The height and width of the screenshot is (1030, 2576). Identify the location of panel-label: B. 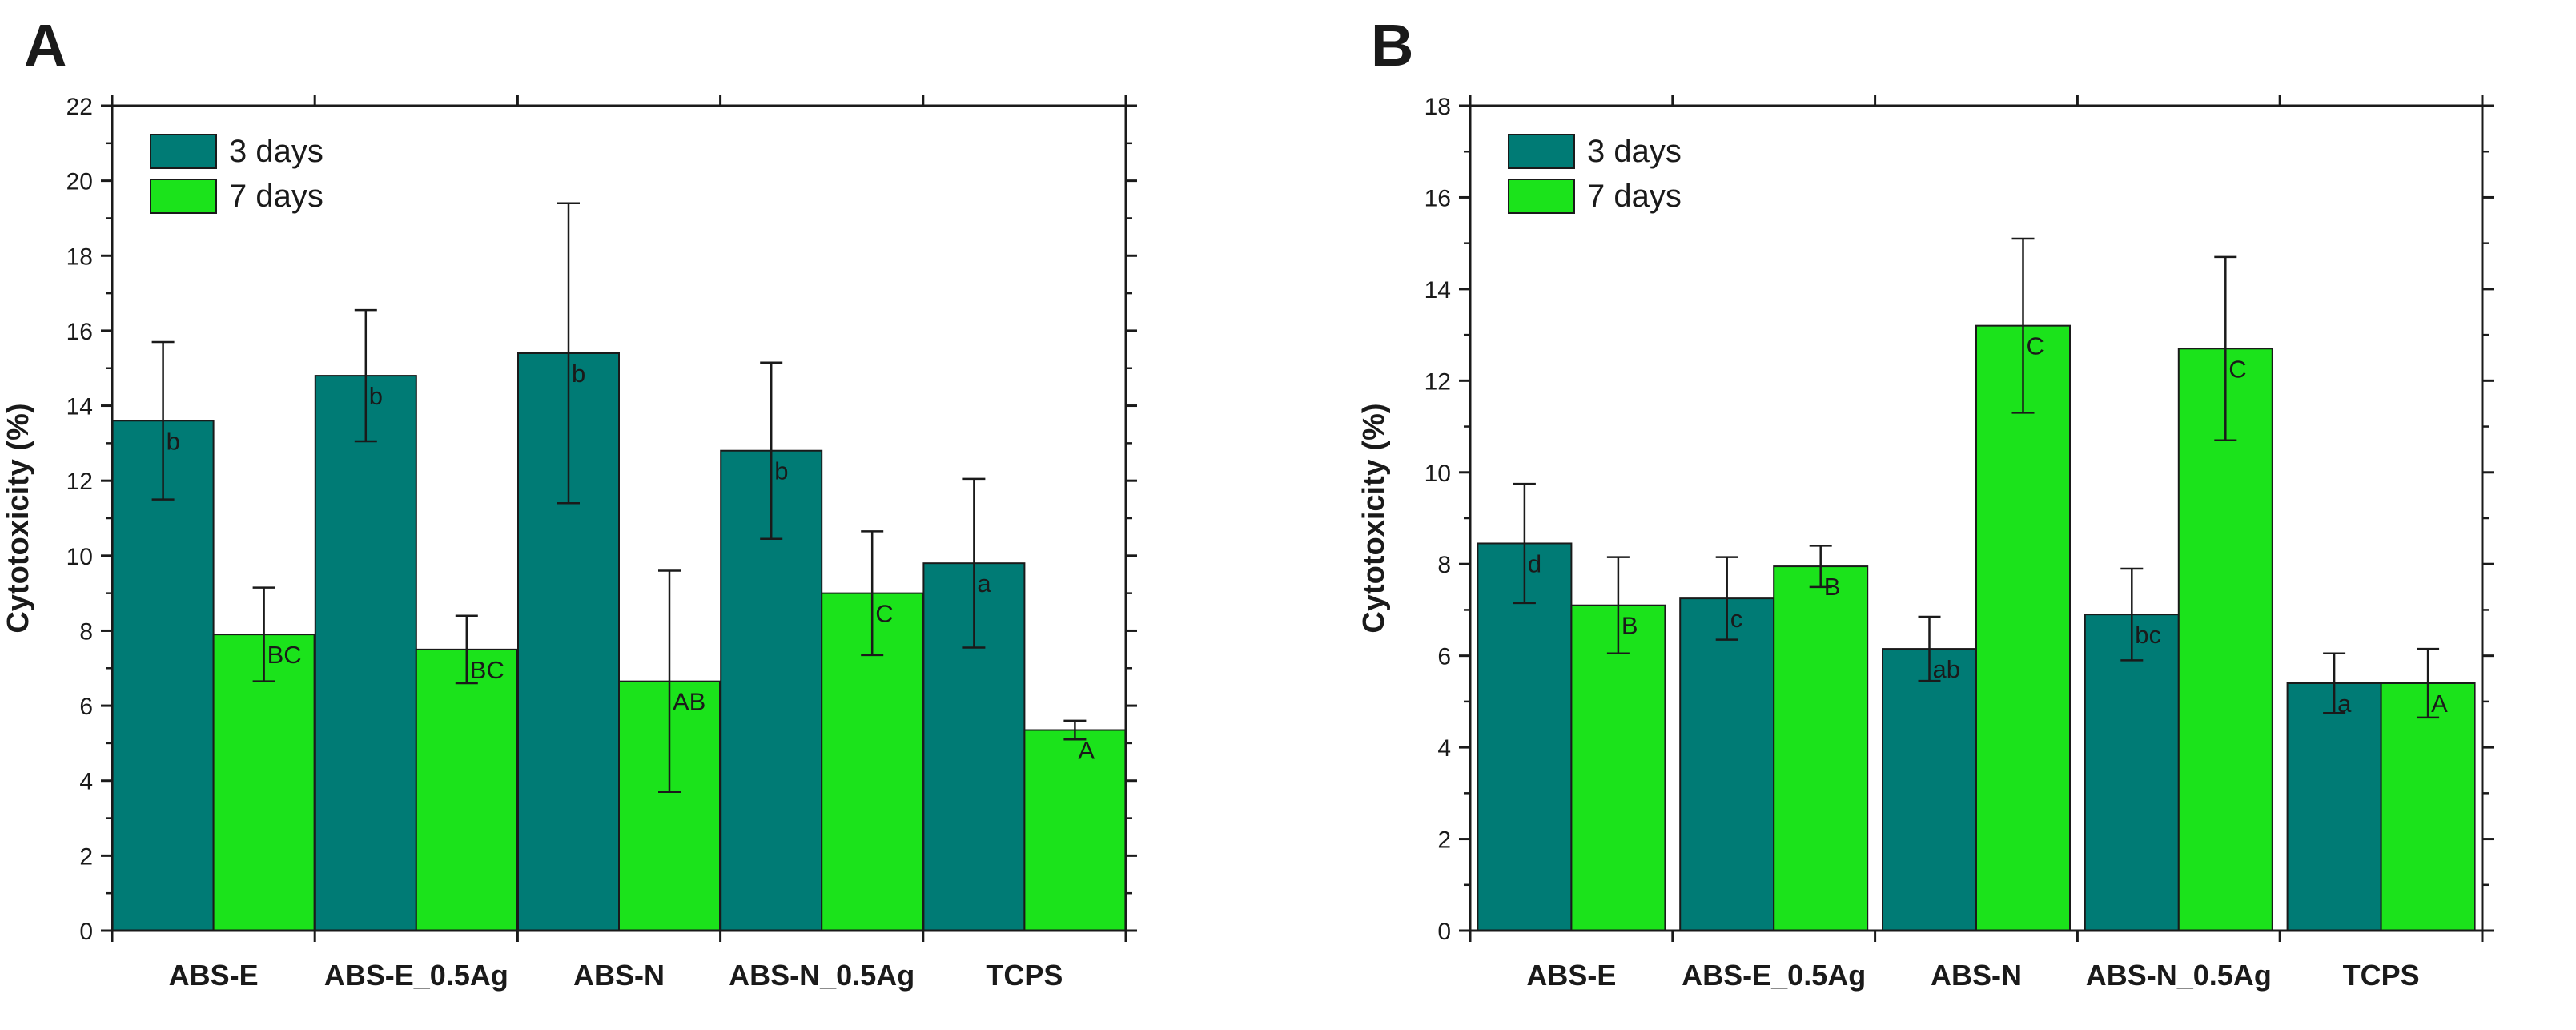
(1392, 45).